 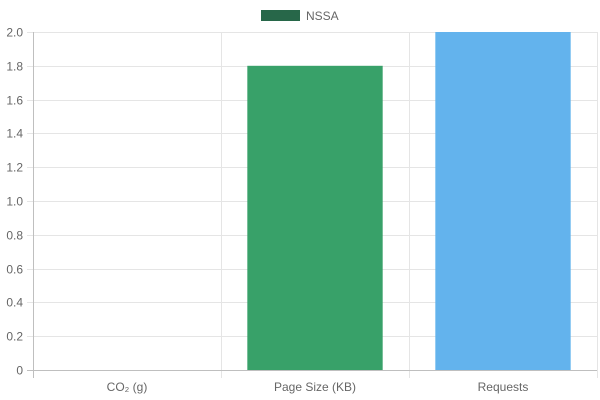 What do you see at coordinates (14, 270) in the screenshot?
I see `y-tick-label: 0.6` at bounding box center [14, 270].